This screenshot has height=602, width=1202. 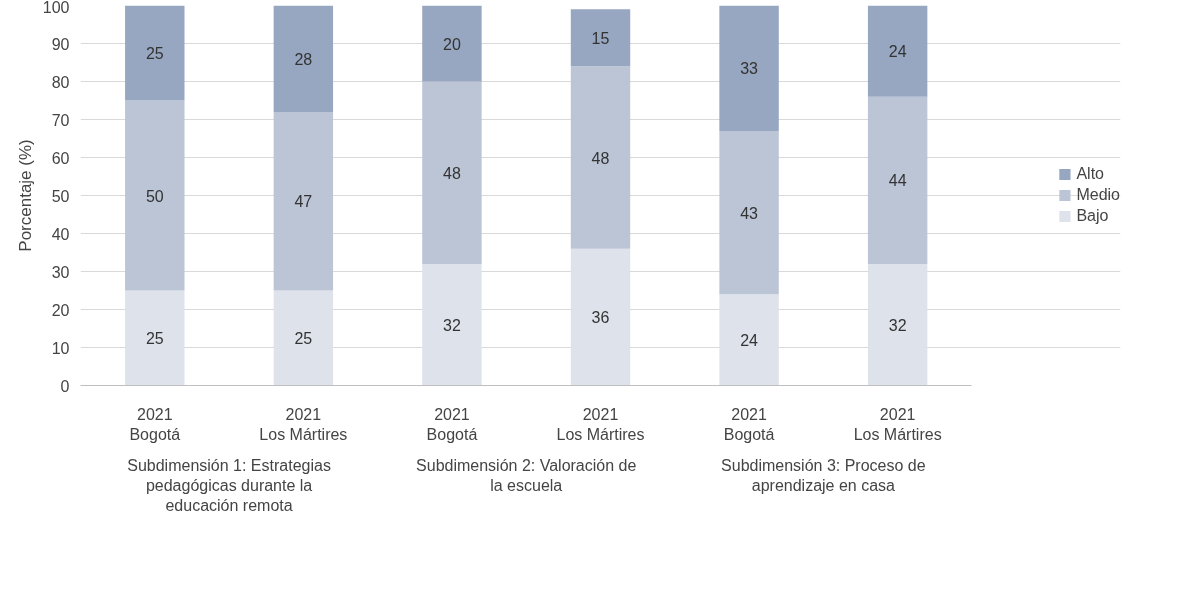 I want to click on y-tick-label: 90, so click(x=60, y=44).